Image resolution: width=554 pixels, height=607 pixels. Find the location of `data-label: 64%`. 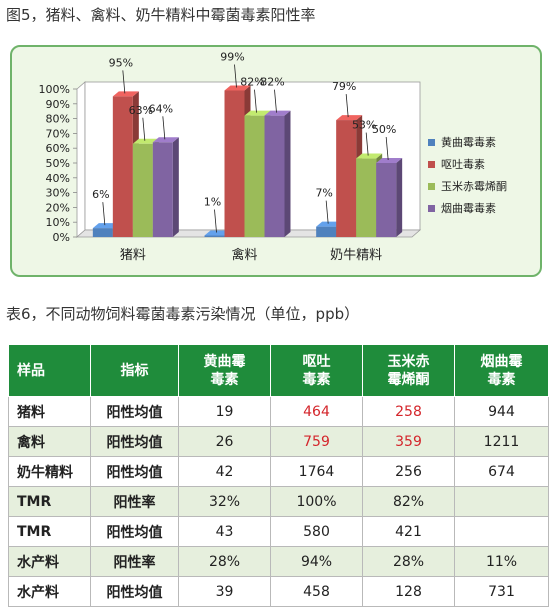

data-label: 64% is located at coordinates (161, 108).